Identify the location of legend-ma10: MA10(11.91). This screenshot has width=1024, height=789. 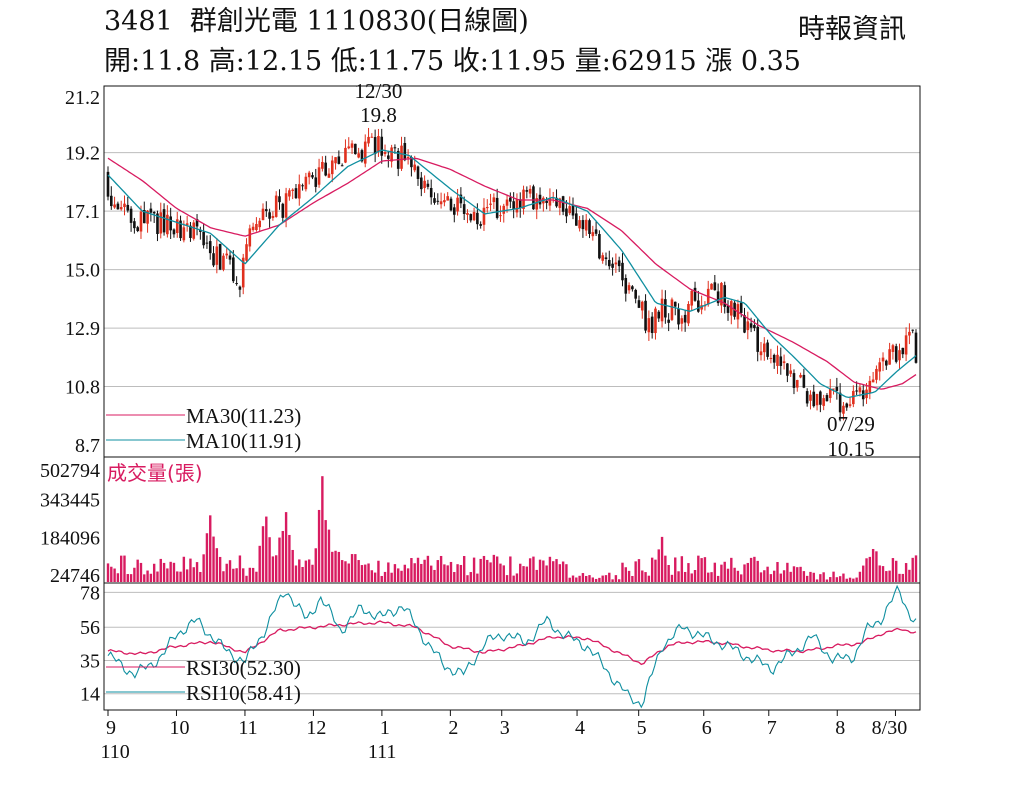
(243, 441).